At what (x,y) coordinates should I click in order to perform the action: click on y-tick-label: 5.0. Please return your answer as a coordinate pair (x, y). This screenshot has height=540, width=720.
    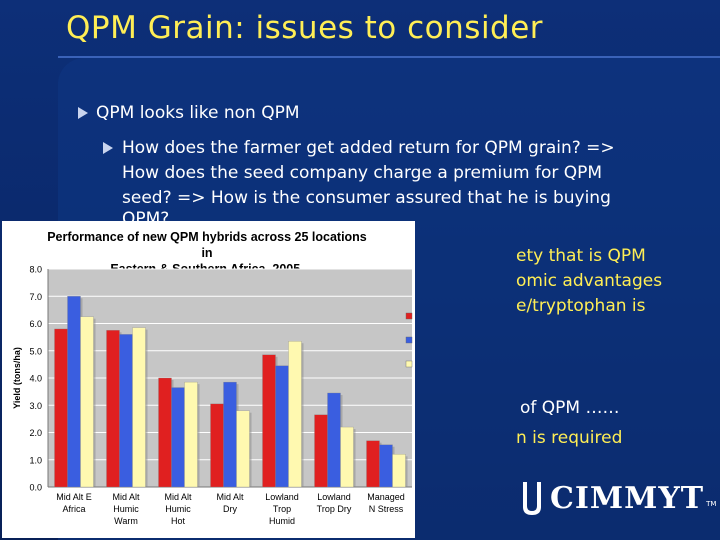
    Looking at the image, I should click on (35, 351).